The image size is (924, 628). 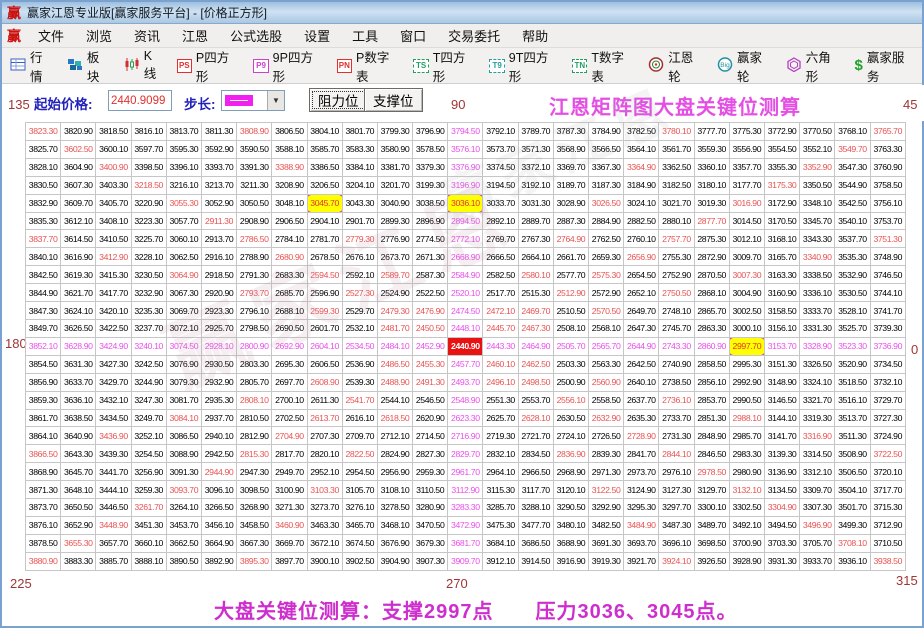 I want to click on chevron-down-icon: ▼, so click(x=275, y=100).